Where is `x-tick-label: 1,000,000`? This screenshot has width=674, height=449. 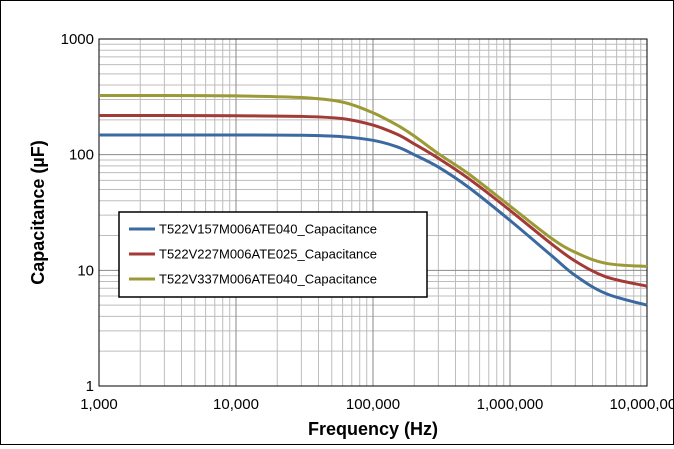 x-tick-label: 1,000,000 is located at coordinates (510, 404).